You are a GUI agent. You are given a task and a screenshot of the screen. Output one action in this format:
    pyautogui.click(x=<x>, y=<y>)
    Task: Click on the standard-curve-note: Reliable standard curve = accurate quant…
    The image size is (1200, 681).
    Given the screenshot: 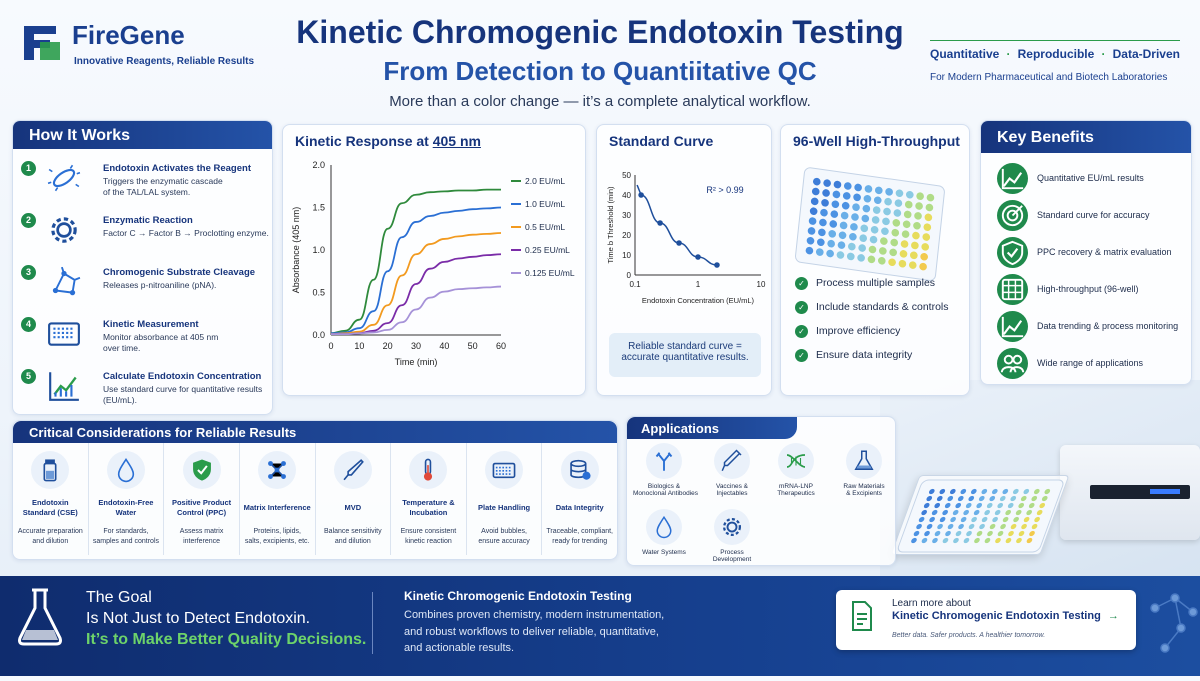 What is the action you would take?
    pyautogui.click(x=685, y=355)
    